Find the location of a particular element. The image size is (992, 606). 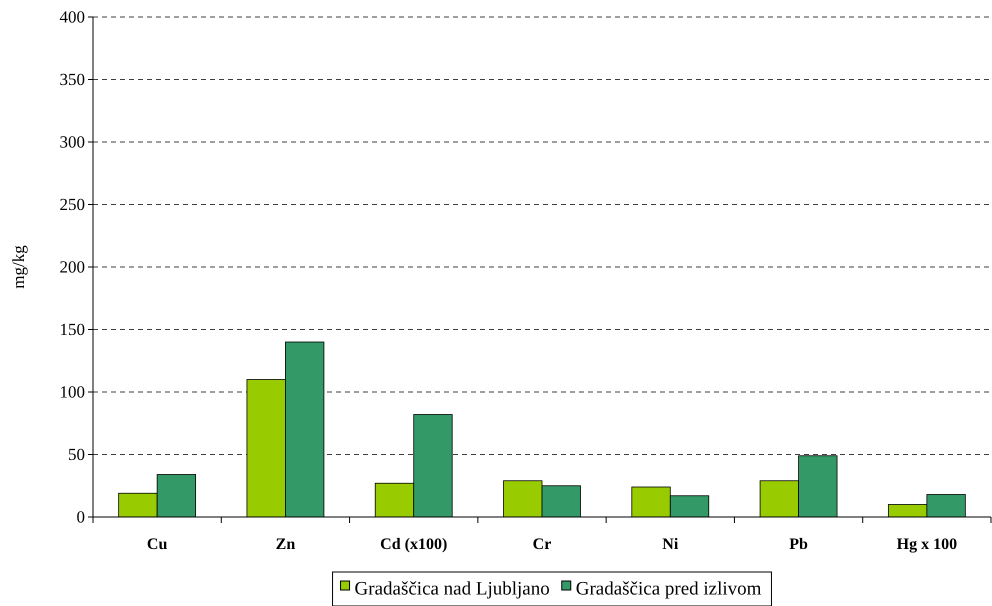

legend-label: Gradaščica nad Ljubljano is located at coordinates (452, 589).